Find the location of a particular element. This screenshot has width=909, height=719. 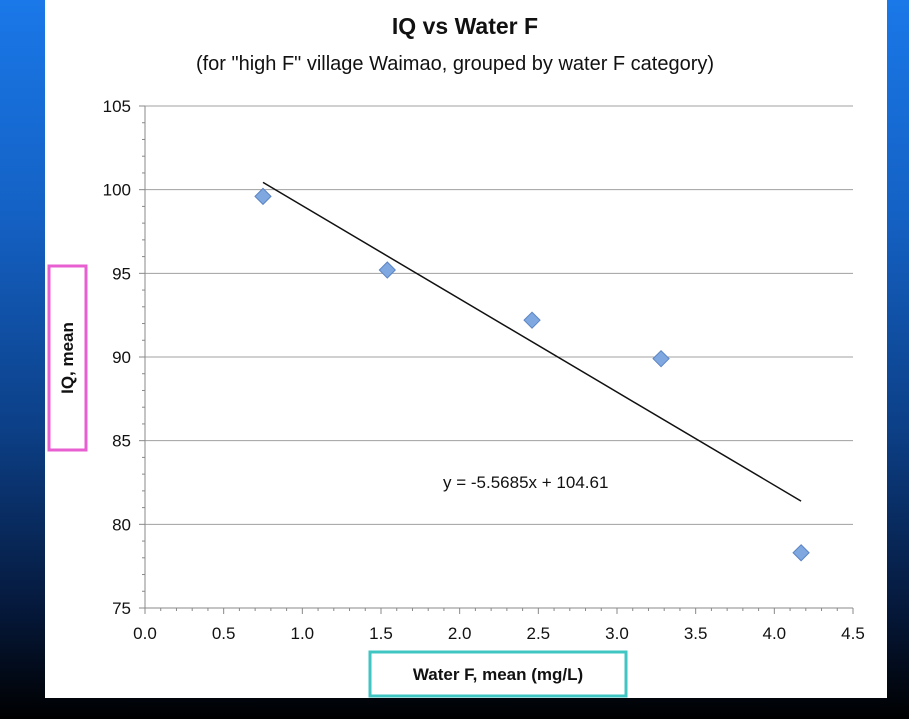

x-axis-label: Water F, mean (mg/L) is located at coordinates (498, 674).